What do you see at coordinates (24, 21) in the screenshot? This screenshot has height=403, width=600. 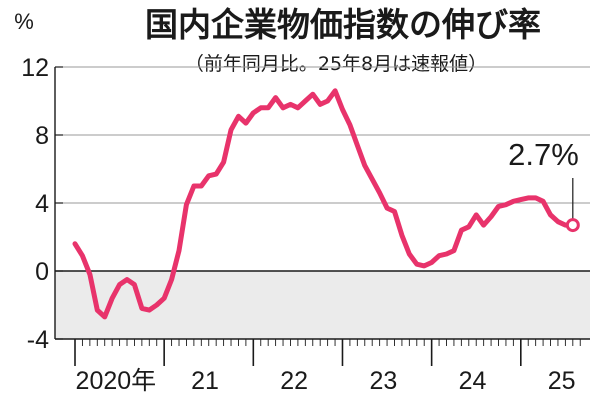 I see `y-axis-unit: %` at bounding box center [24, 21].